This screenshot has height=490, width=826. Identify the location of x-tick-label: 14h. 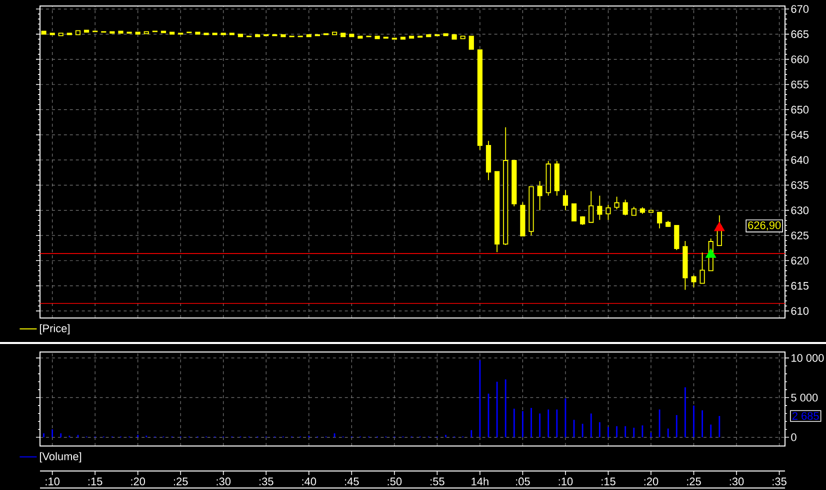
(480, 481).